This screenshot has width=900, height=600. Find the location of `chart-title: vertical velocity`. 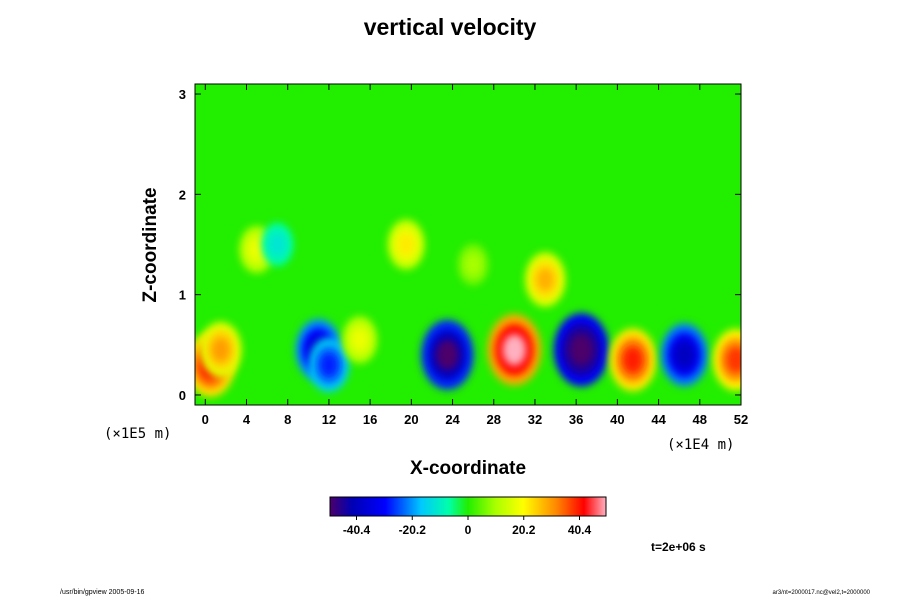

chart-title: vertical velocity is located at coordinates (450, 27).